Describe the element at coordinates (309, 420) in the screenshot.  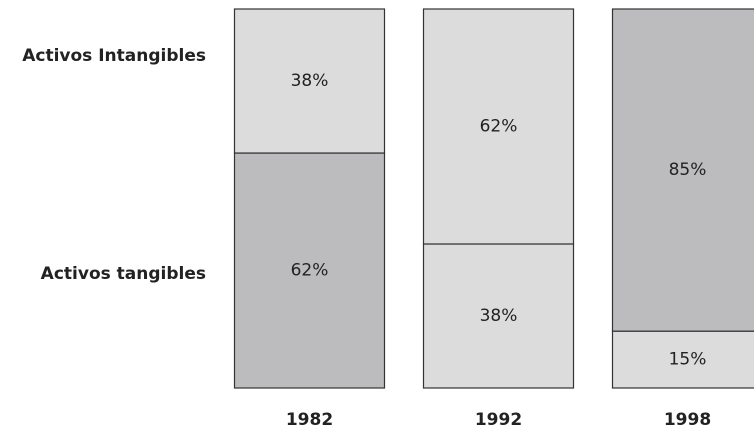
I see `x-tick-label: 1982` at that location.